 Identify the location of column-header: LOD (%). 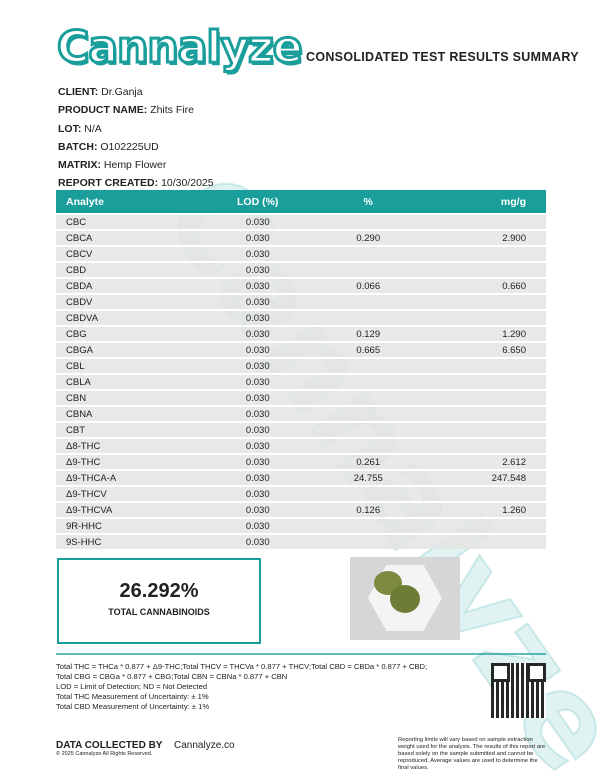
(258, 202).